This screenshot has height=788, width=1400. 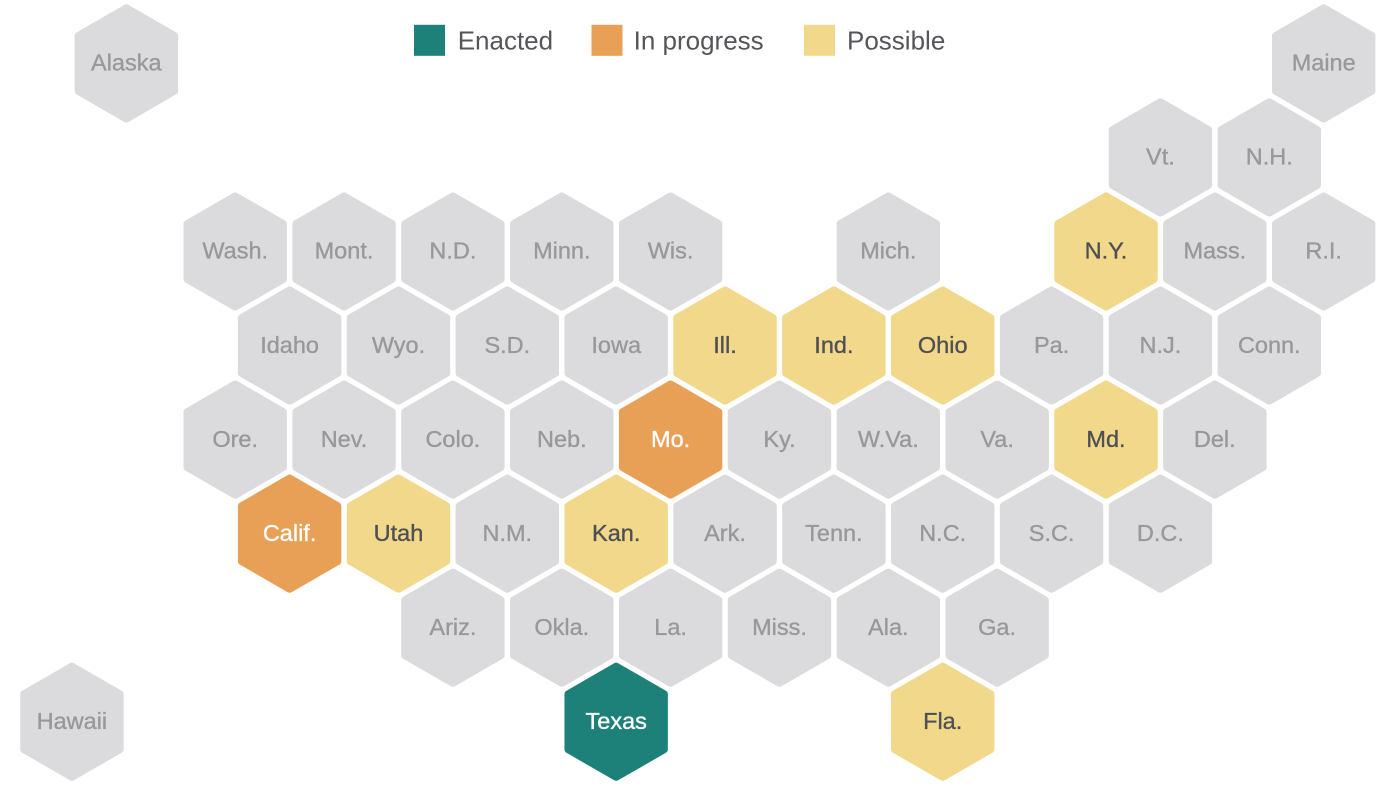 What do you see at coordinates (452, 251) in the screenshot?
I see `svg-text: N.D.` at bounding box center [452, 251].